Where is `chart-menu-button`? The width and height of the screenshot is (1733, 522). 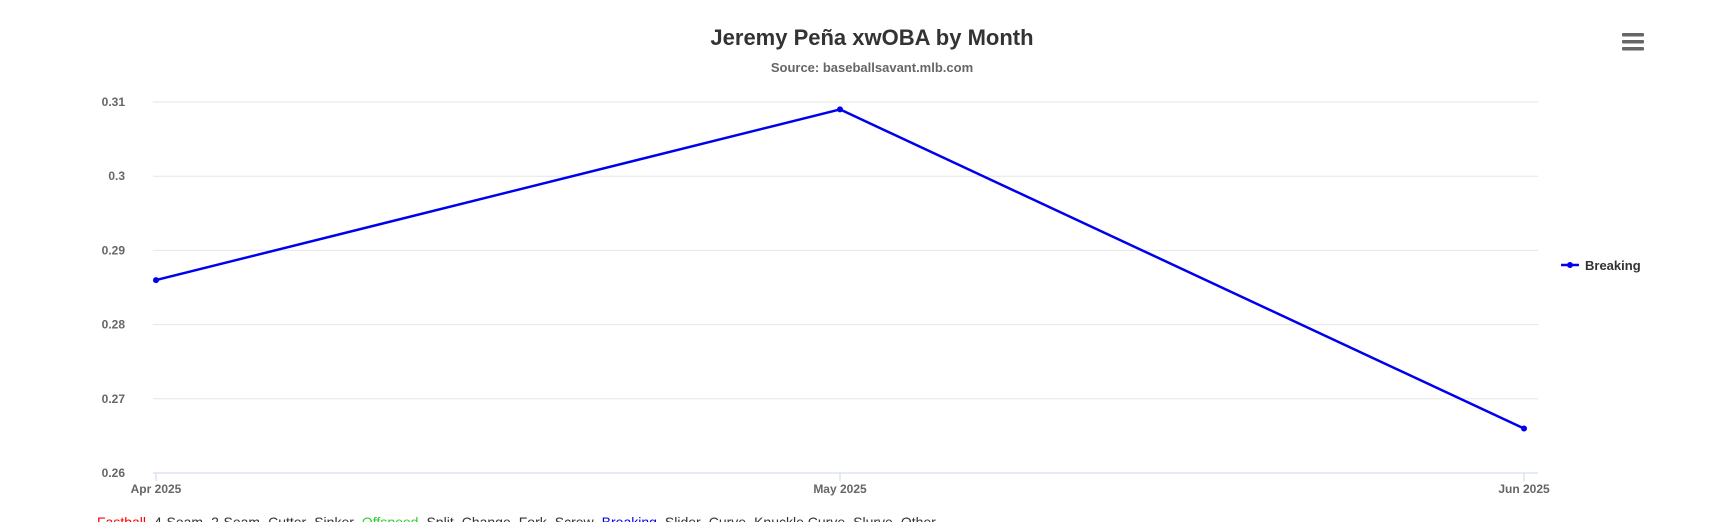
chart-menu-button is located at coordinates (1635, 41).